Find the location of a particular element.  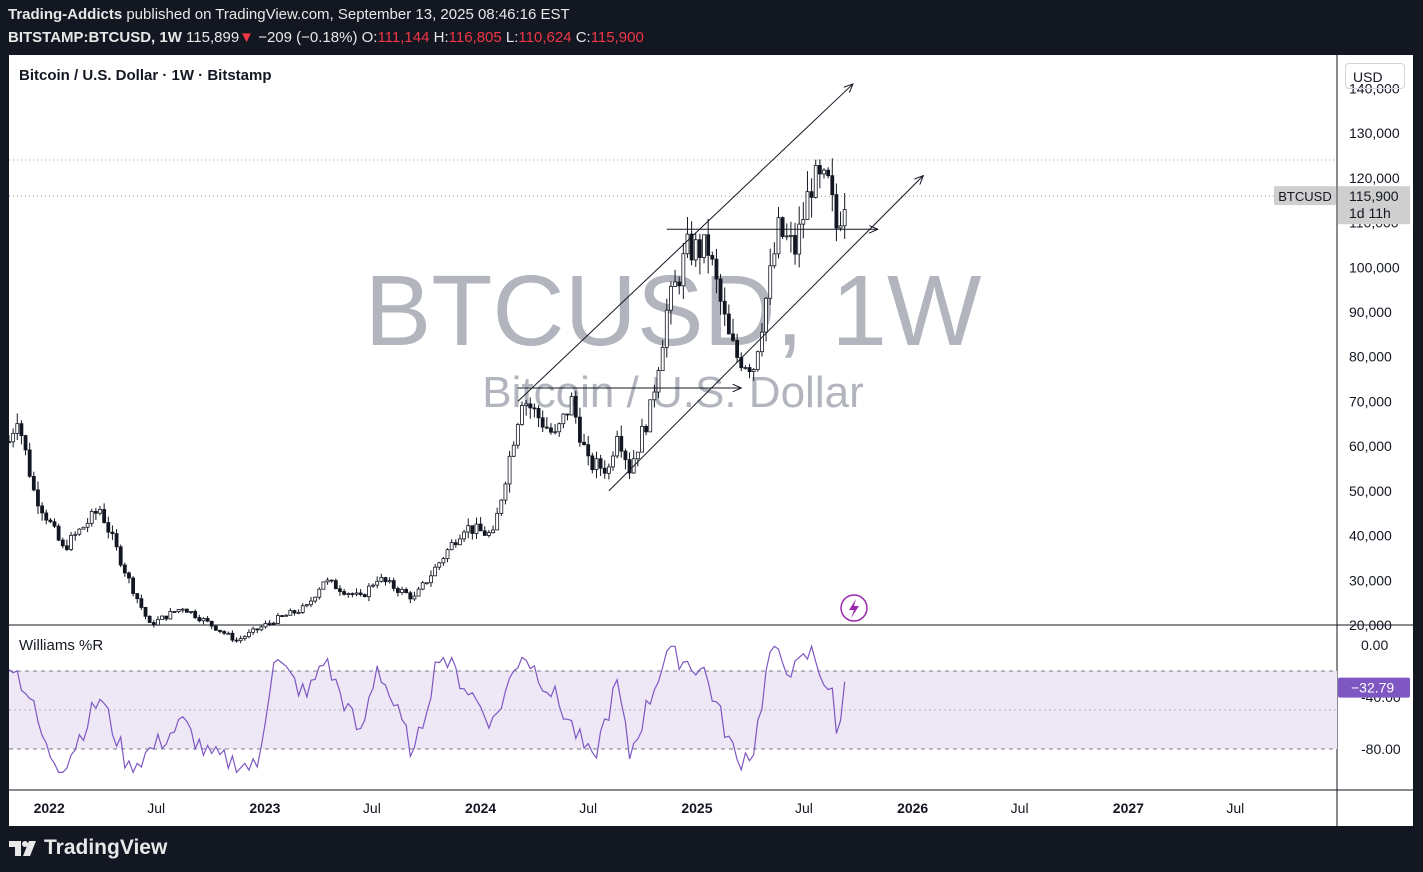

low-value: 110,624 is located at coordinates (545, 37).